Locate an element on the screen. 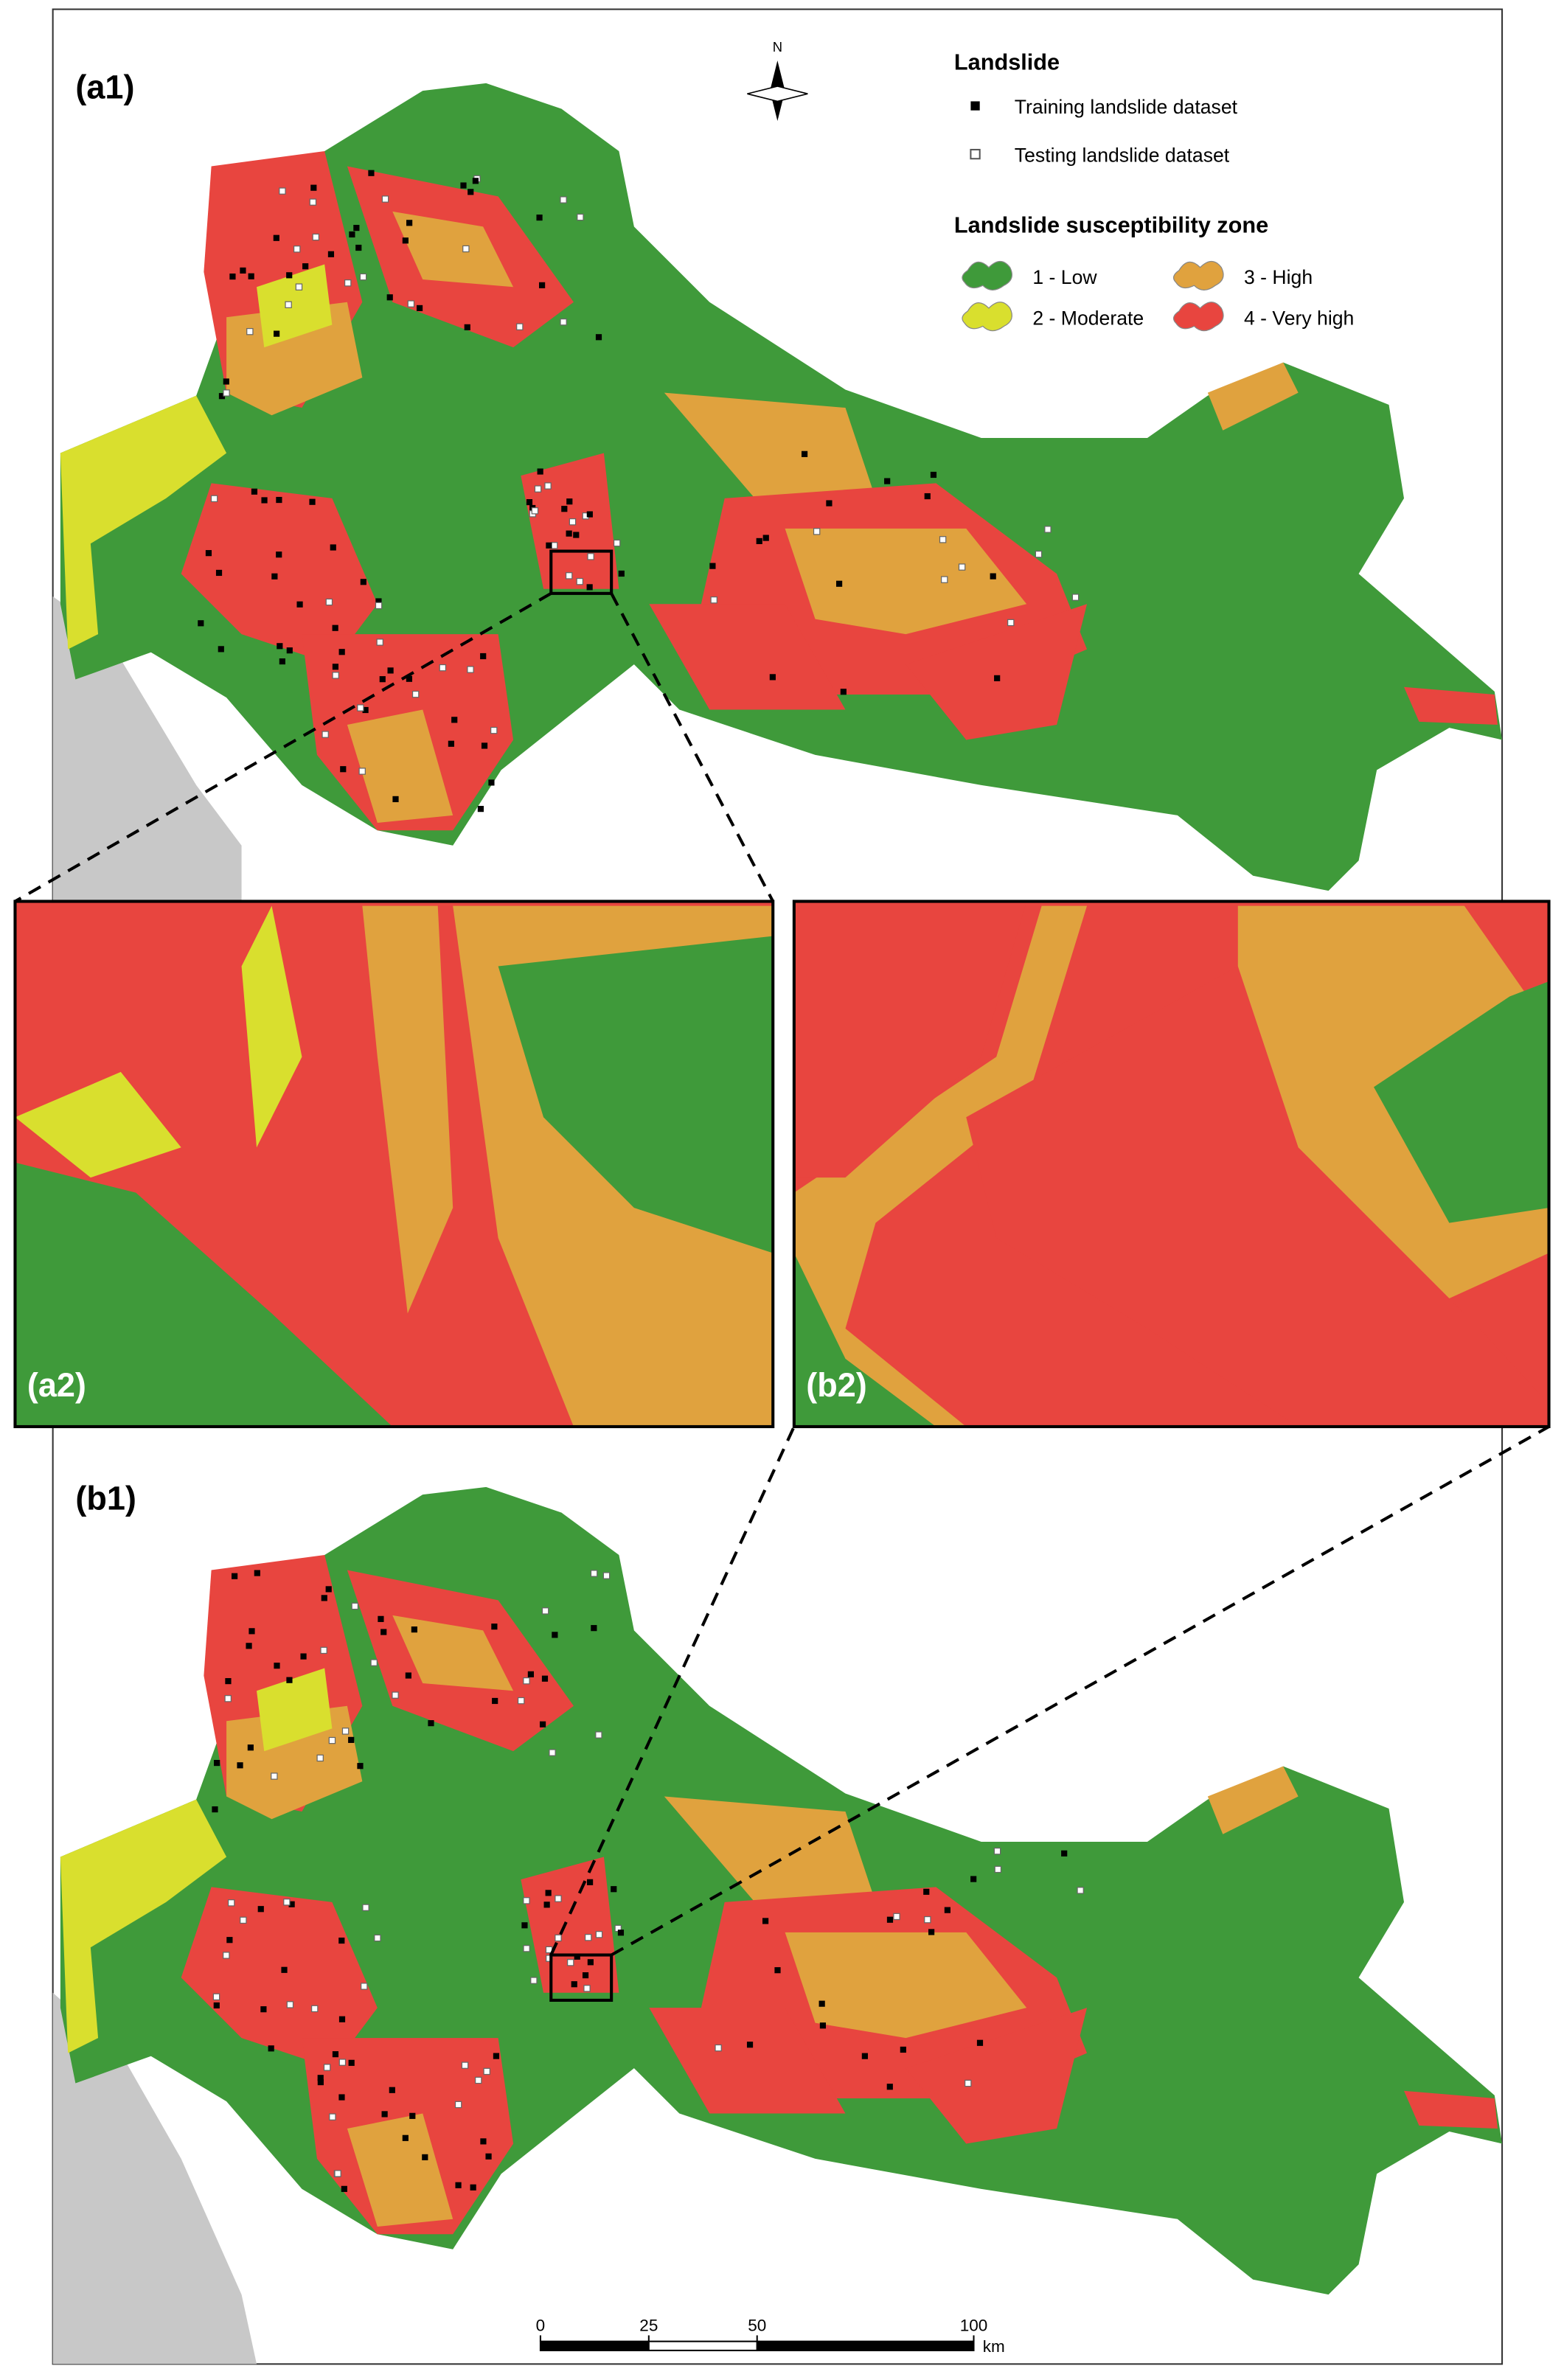 This screenshot has height=2380, width=1564. legend-label: 2 - Moderate is located at coordinates (1088, 318).